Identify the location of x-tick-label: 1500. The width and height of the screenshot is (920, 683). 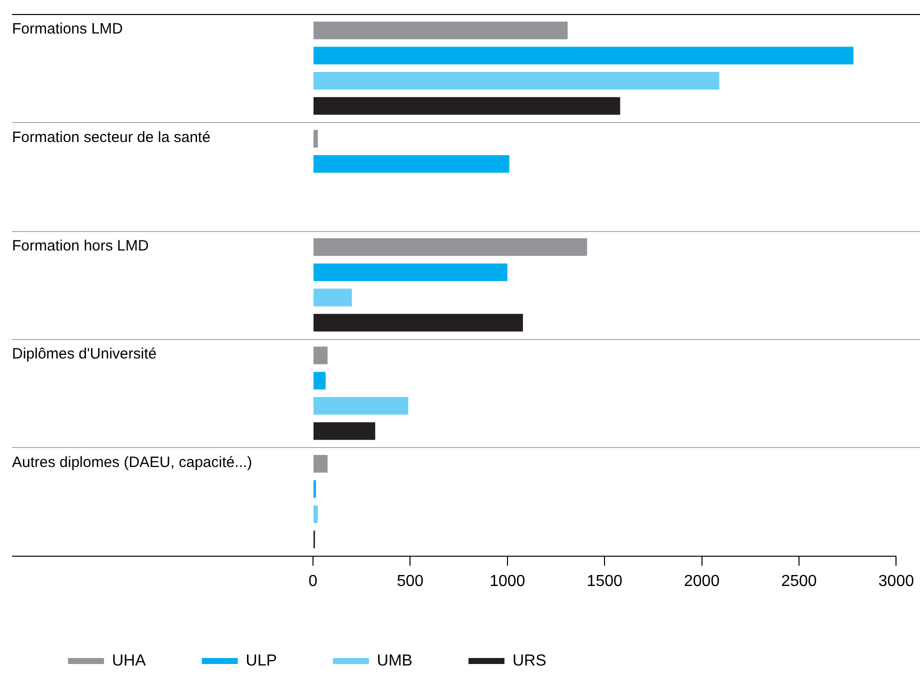
(604, 581).